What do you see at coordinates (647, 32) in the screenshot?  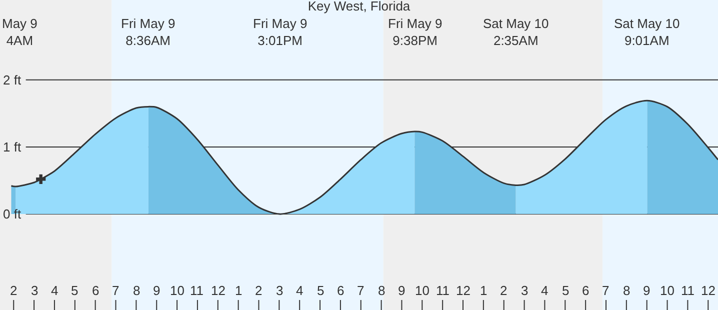 I see `annotation: Sat May 10 9:01AM` at bounding box center [647, 32].